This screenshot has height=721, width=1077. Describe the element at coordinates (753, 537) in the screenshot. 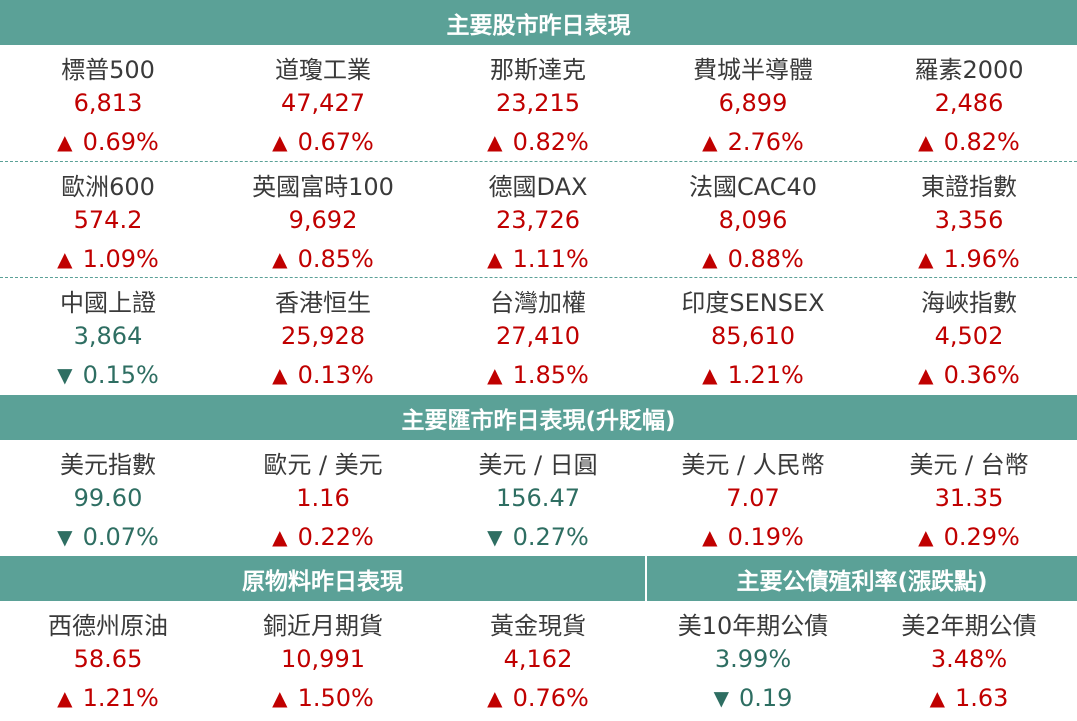

I see `quote-change: ▲ 0.19%` at that location.